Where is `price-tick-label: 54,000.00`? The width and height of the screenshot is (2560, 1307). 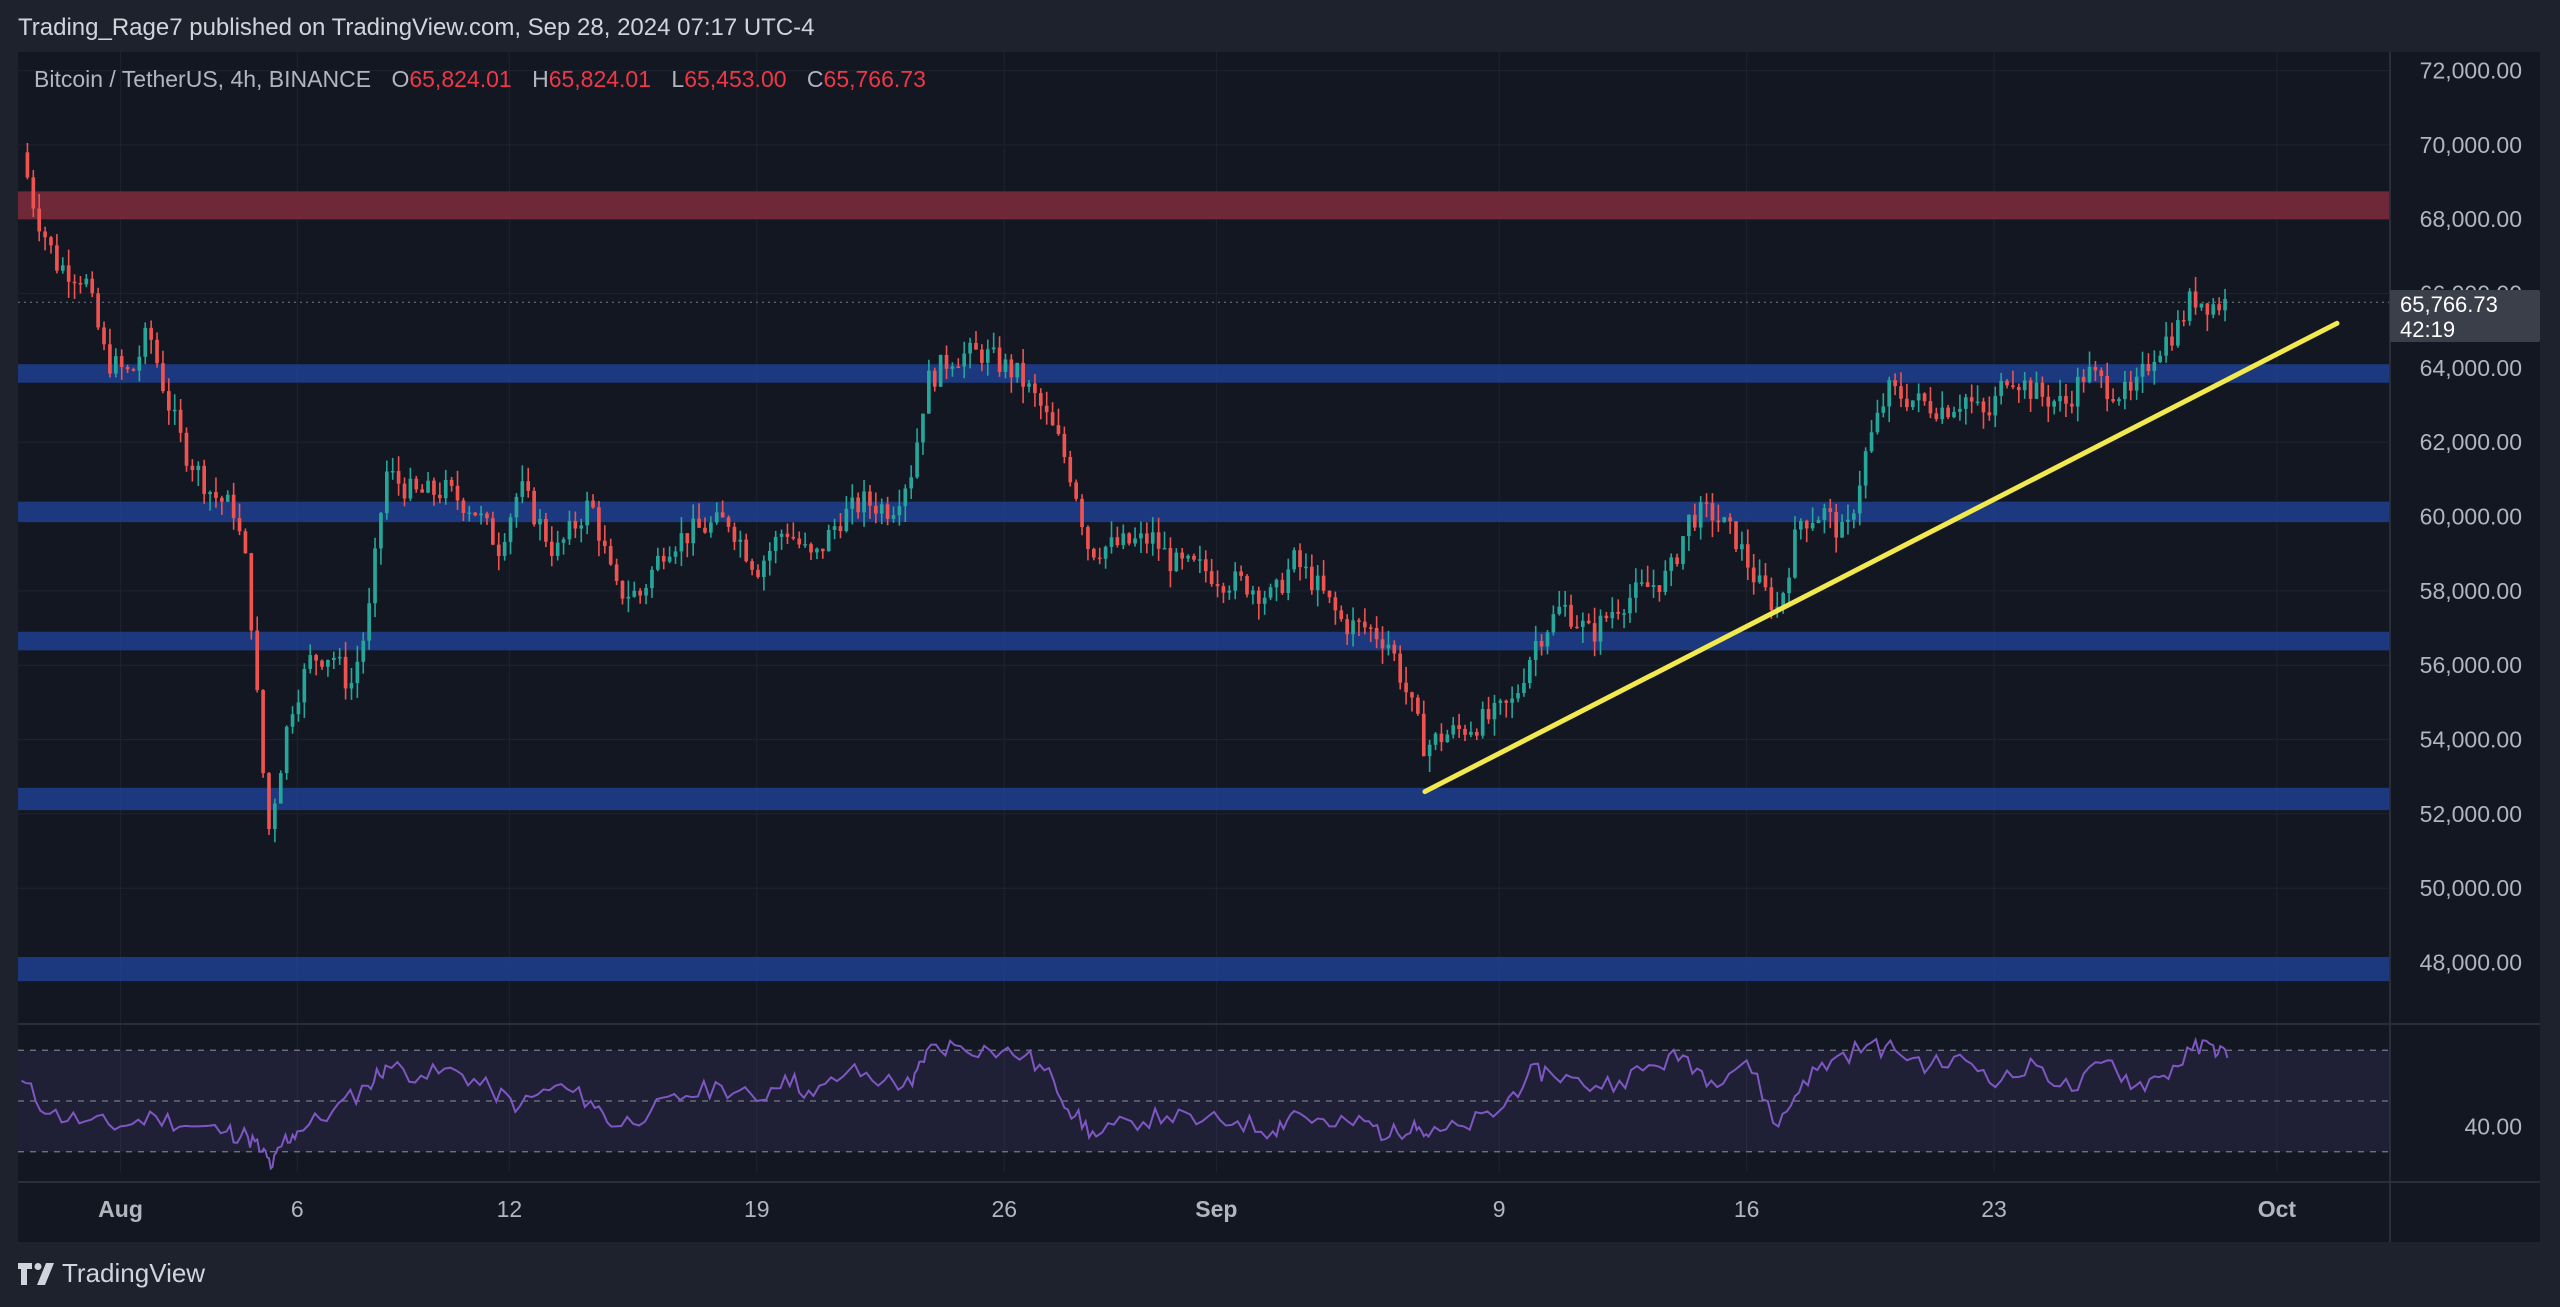
price-tick-label: 54,000.00 is located at coordinates (2471, 740).